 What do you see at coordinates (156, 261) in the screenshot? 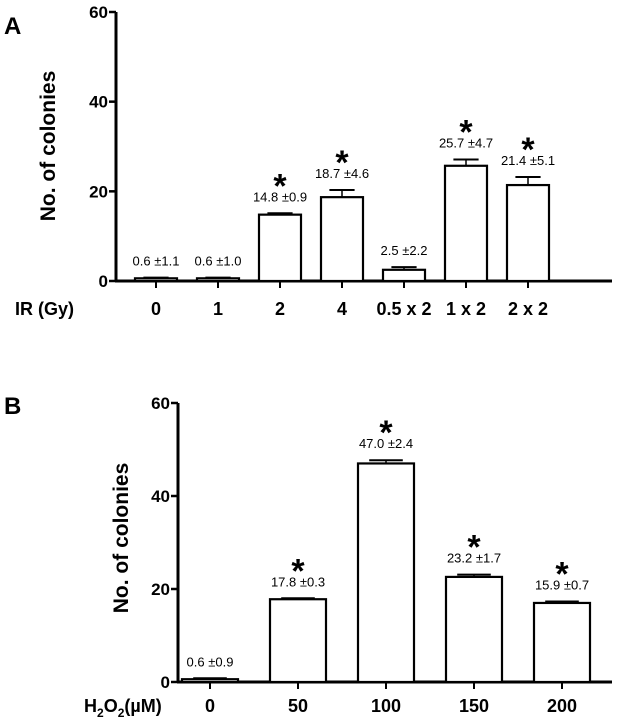
I see `panel-a-value-label: 0.6 ±1.1` at bounding box center [156, 261].